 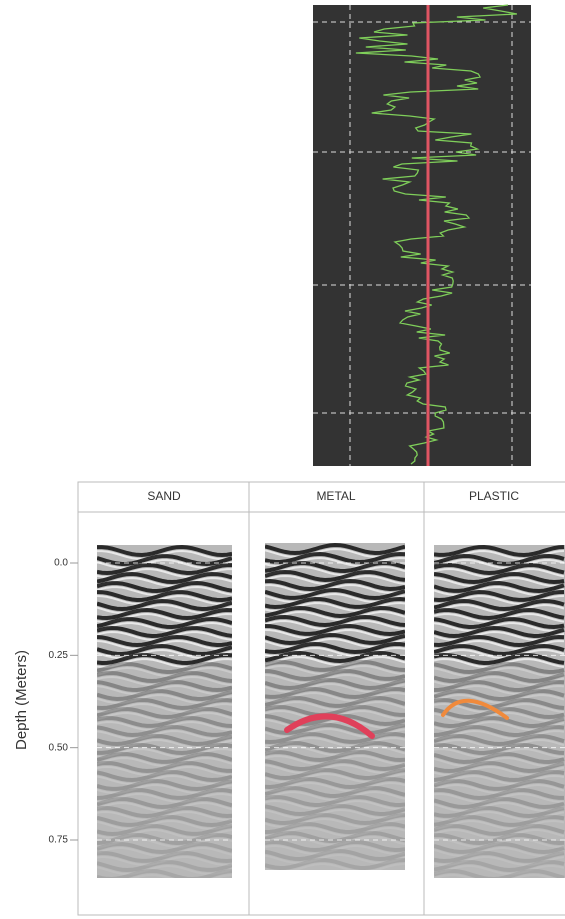 What do you see at coordinates (335, 496) in the screenshot?
I see `panel-title: METAL` at bounding box center [335, 496].